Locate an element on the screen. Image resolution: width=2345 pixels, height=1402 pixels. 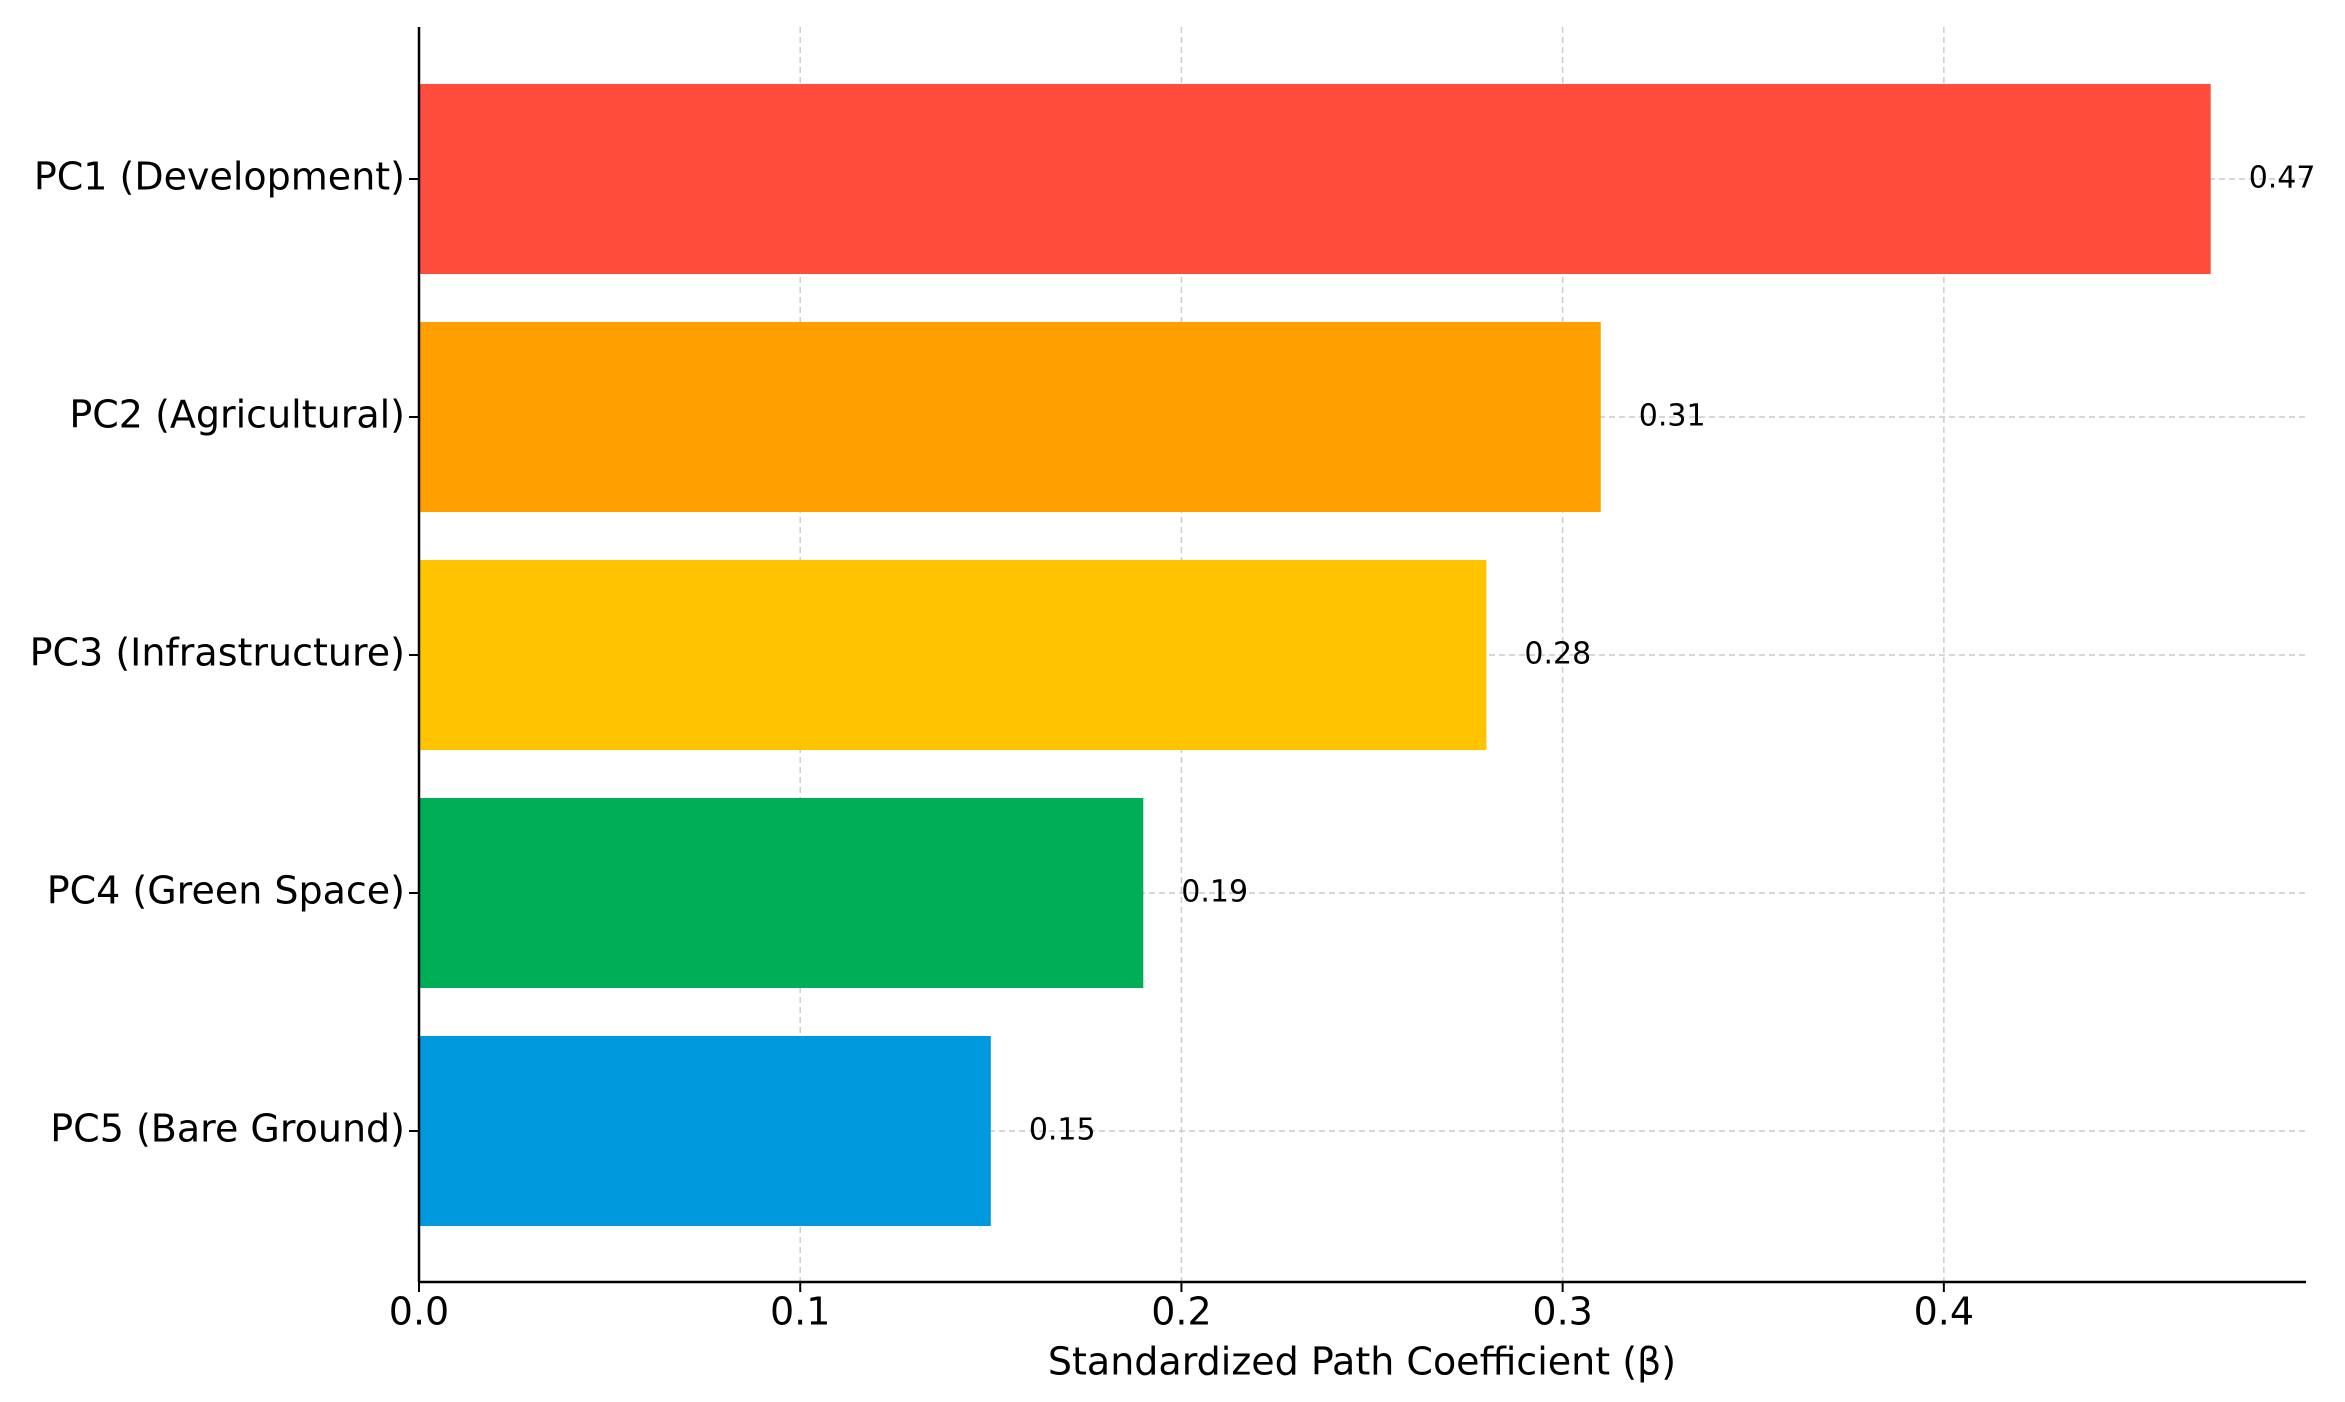
x-tick-label: 0.2 is located at coordinates (1181, 1312).